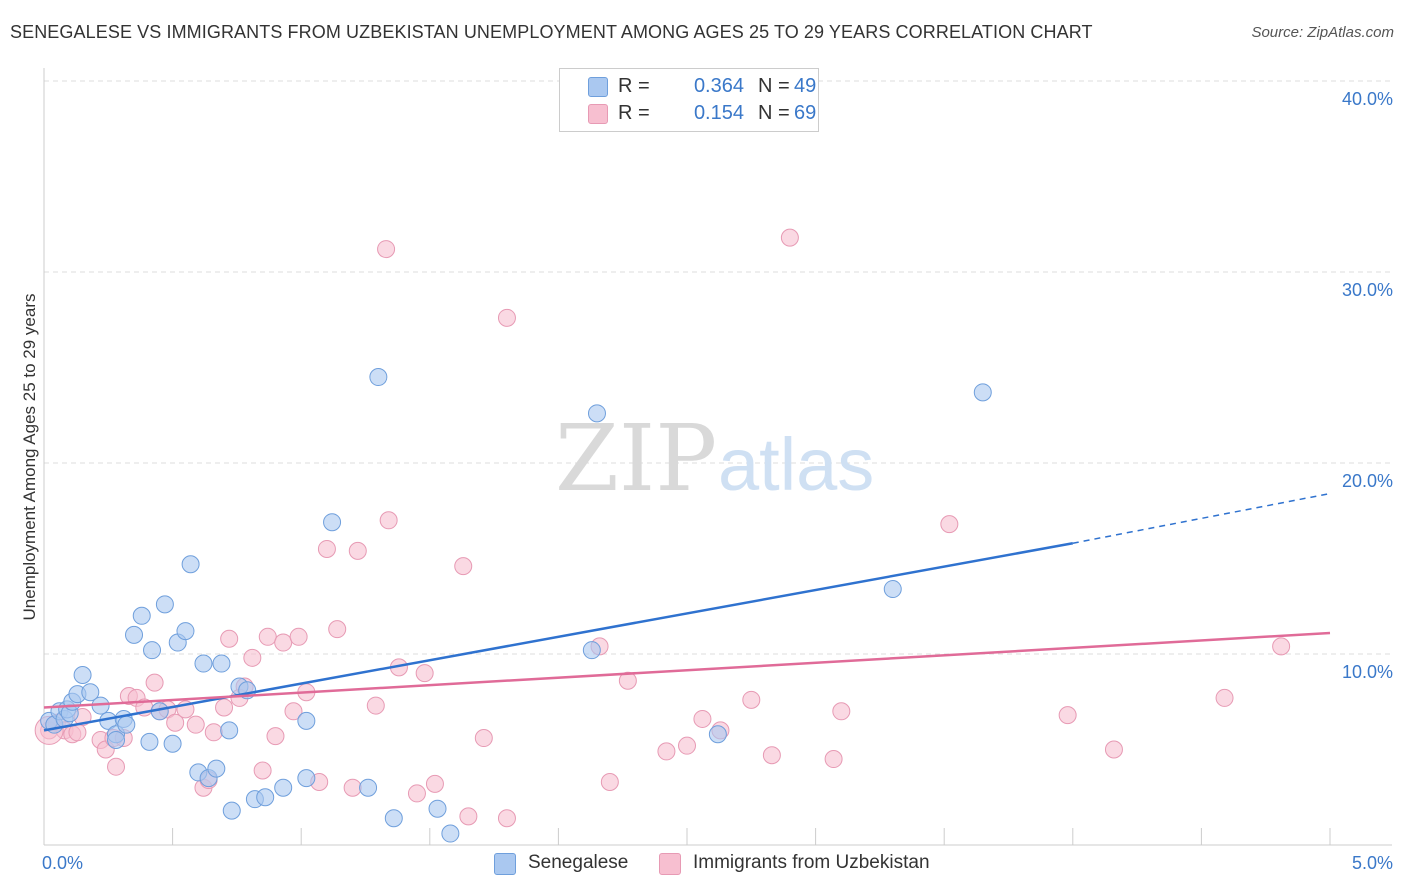 The height and width of the screenshot is (892, 1406). I want to click on legend-n-value: 69, so click(805, 113).